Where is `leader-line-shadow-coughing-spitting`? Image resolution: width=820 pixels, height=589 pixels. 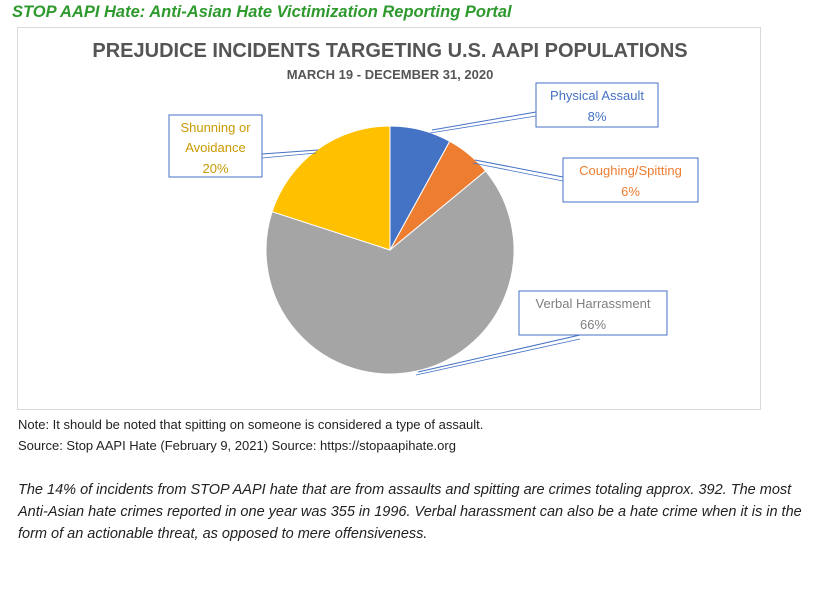 leader-line-shadow-coughing-spitting is located at coordinates (518, 172).